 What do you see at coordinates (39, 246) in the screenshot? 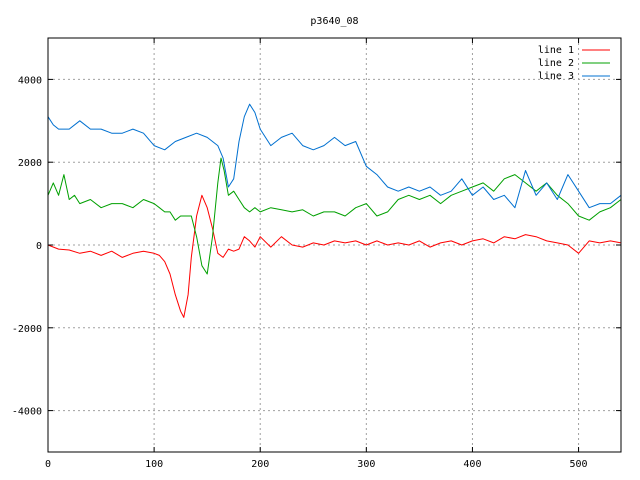
I see `y-tick-label: 0` at bounding box center [39, 246].